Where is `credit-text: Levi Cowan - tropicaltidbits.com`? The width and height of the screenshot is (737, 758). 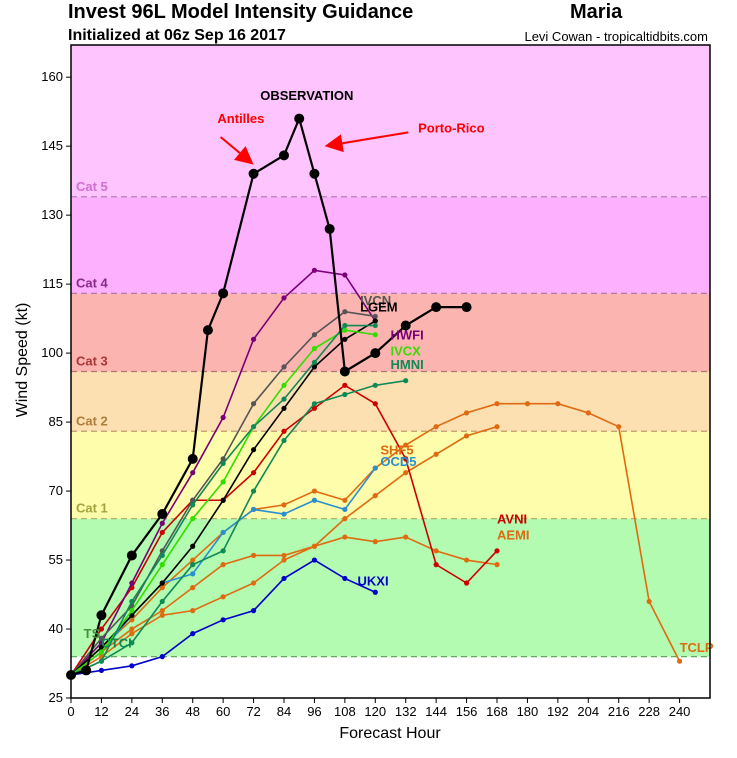
credit-text: Levi Cowan - tropicaltidbits.com is located at coordinates (616, 36).